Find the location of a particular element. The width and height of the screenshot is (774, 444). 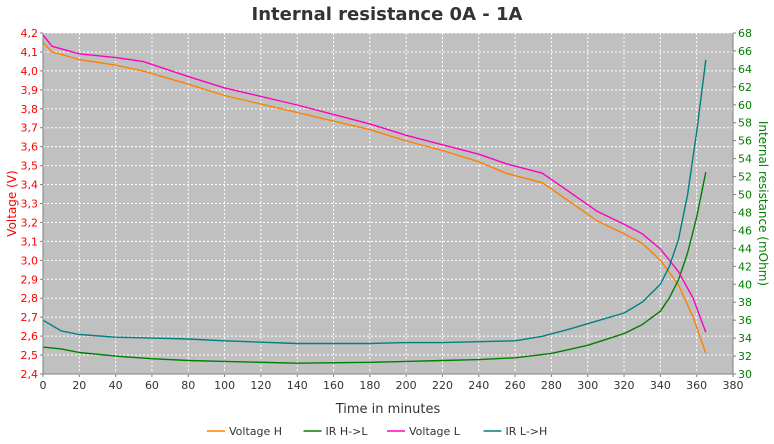

x-tick-label: 340 is located at coordinates (660, 385).